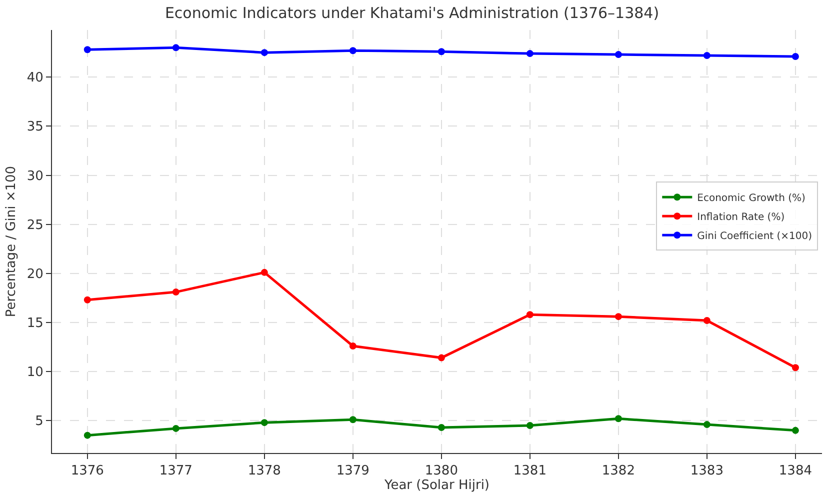  What do you see at coordinates (39, 422) in the screenshot?
I see `y-tick-label: 5` at bounding box center [39, 422].